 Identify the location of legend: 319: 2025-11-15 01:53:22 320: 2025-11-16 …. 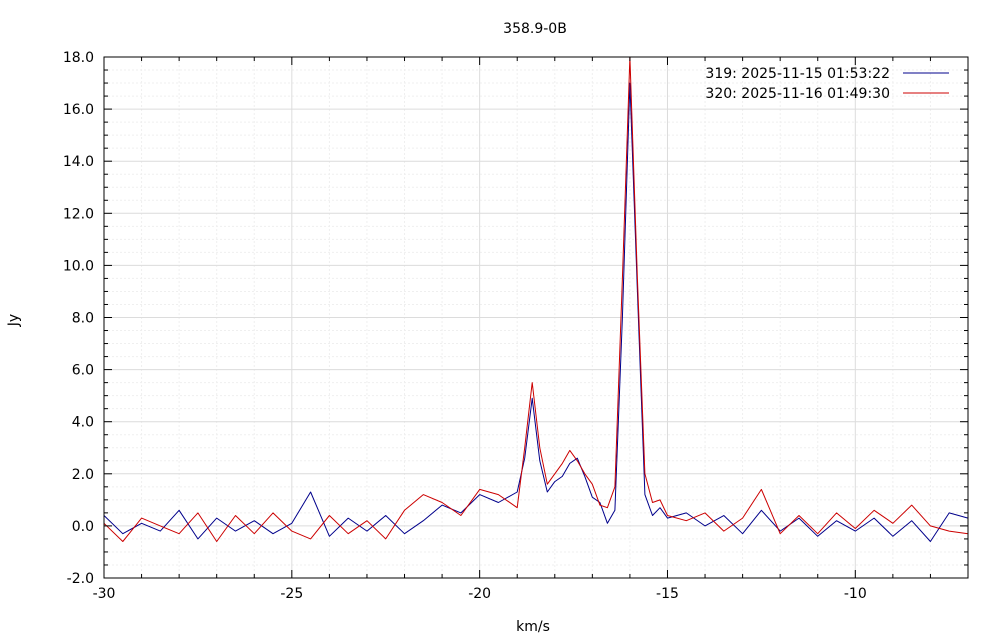
(827, 84).